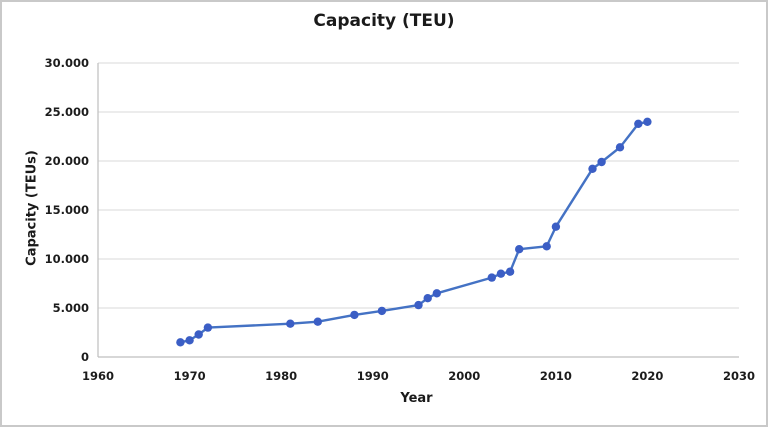  I want to click on x-tick-label: 1960, so click(98, 376).